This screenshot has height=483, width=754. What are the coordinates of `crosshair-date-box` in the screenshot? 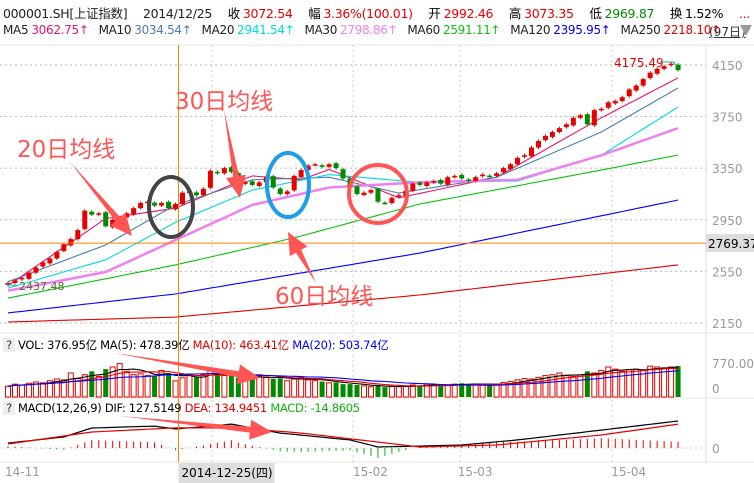 It's located at (226, 473).